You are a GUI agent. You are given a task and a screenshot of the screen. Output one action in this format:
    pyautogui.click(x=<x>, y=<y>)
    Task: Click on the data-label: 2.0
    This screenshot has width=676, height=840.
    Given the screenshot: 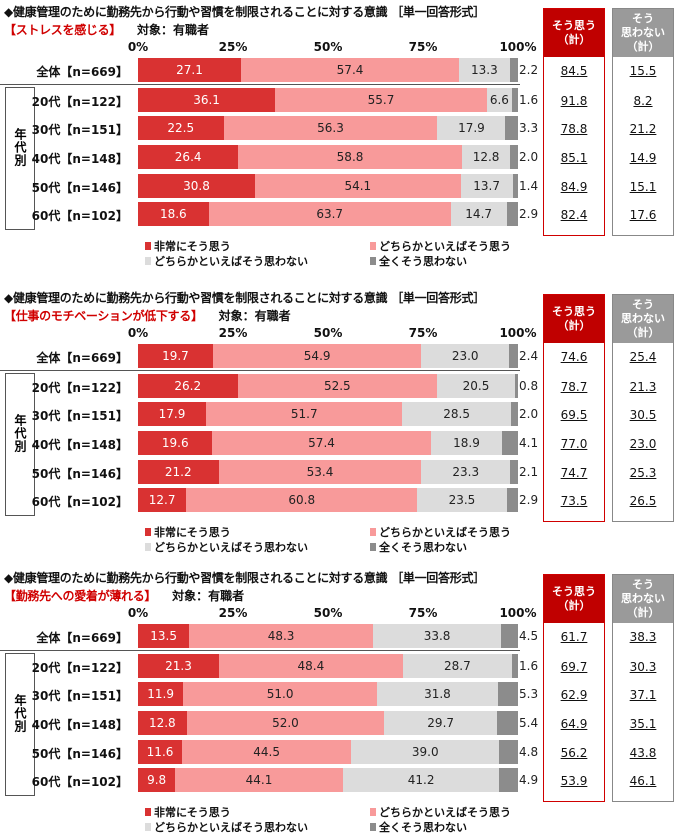 What is the action you would take?
    pyautogui.click(x=529, y=414)
    